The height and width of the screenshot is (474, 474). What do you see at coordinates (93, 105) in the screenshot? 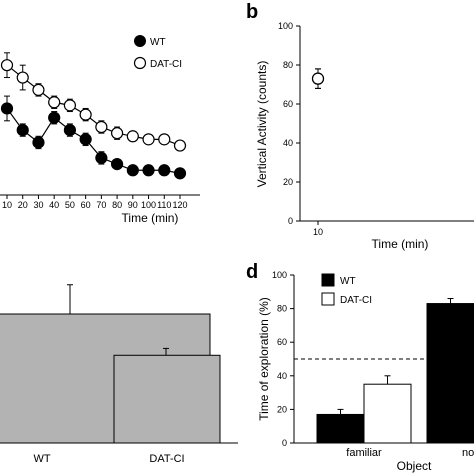
I see `series-line-datci` at bounding box center [93, 105].